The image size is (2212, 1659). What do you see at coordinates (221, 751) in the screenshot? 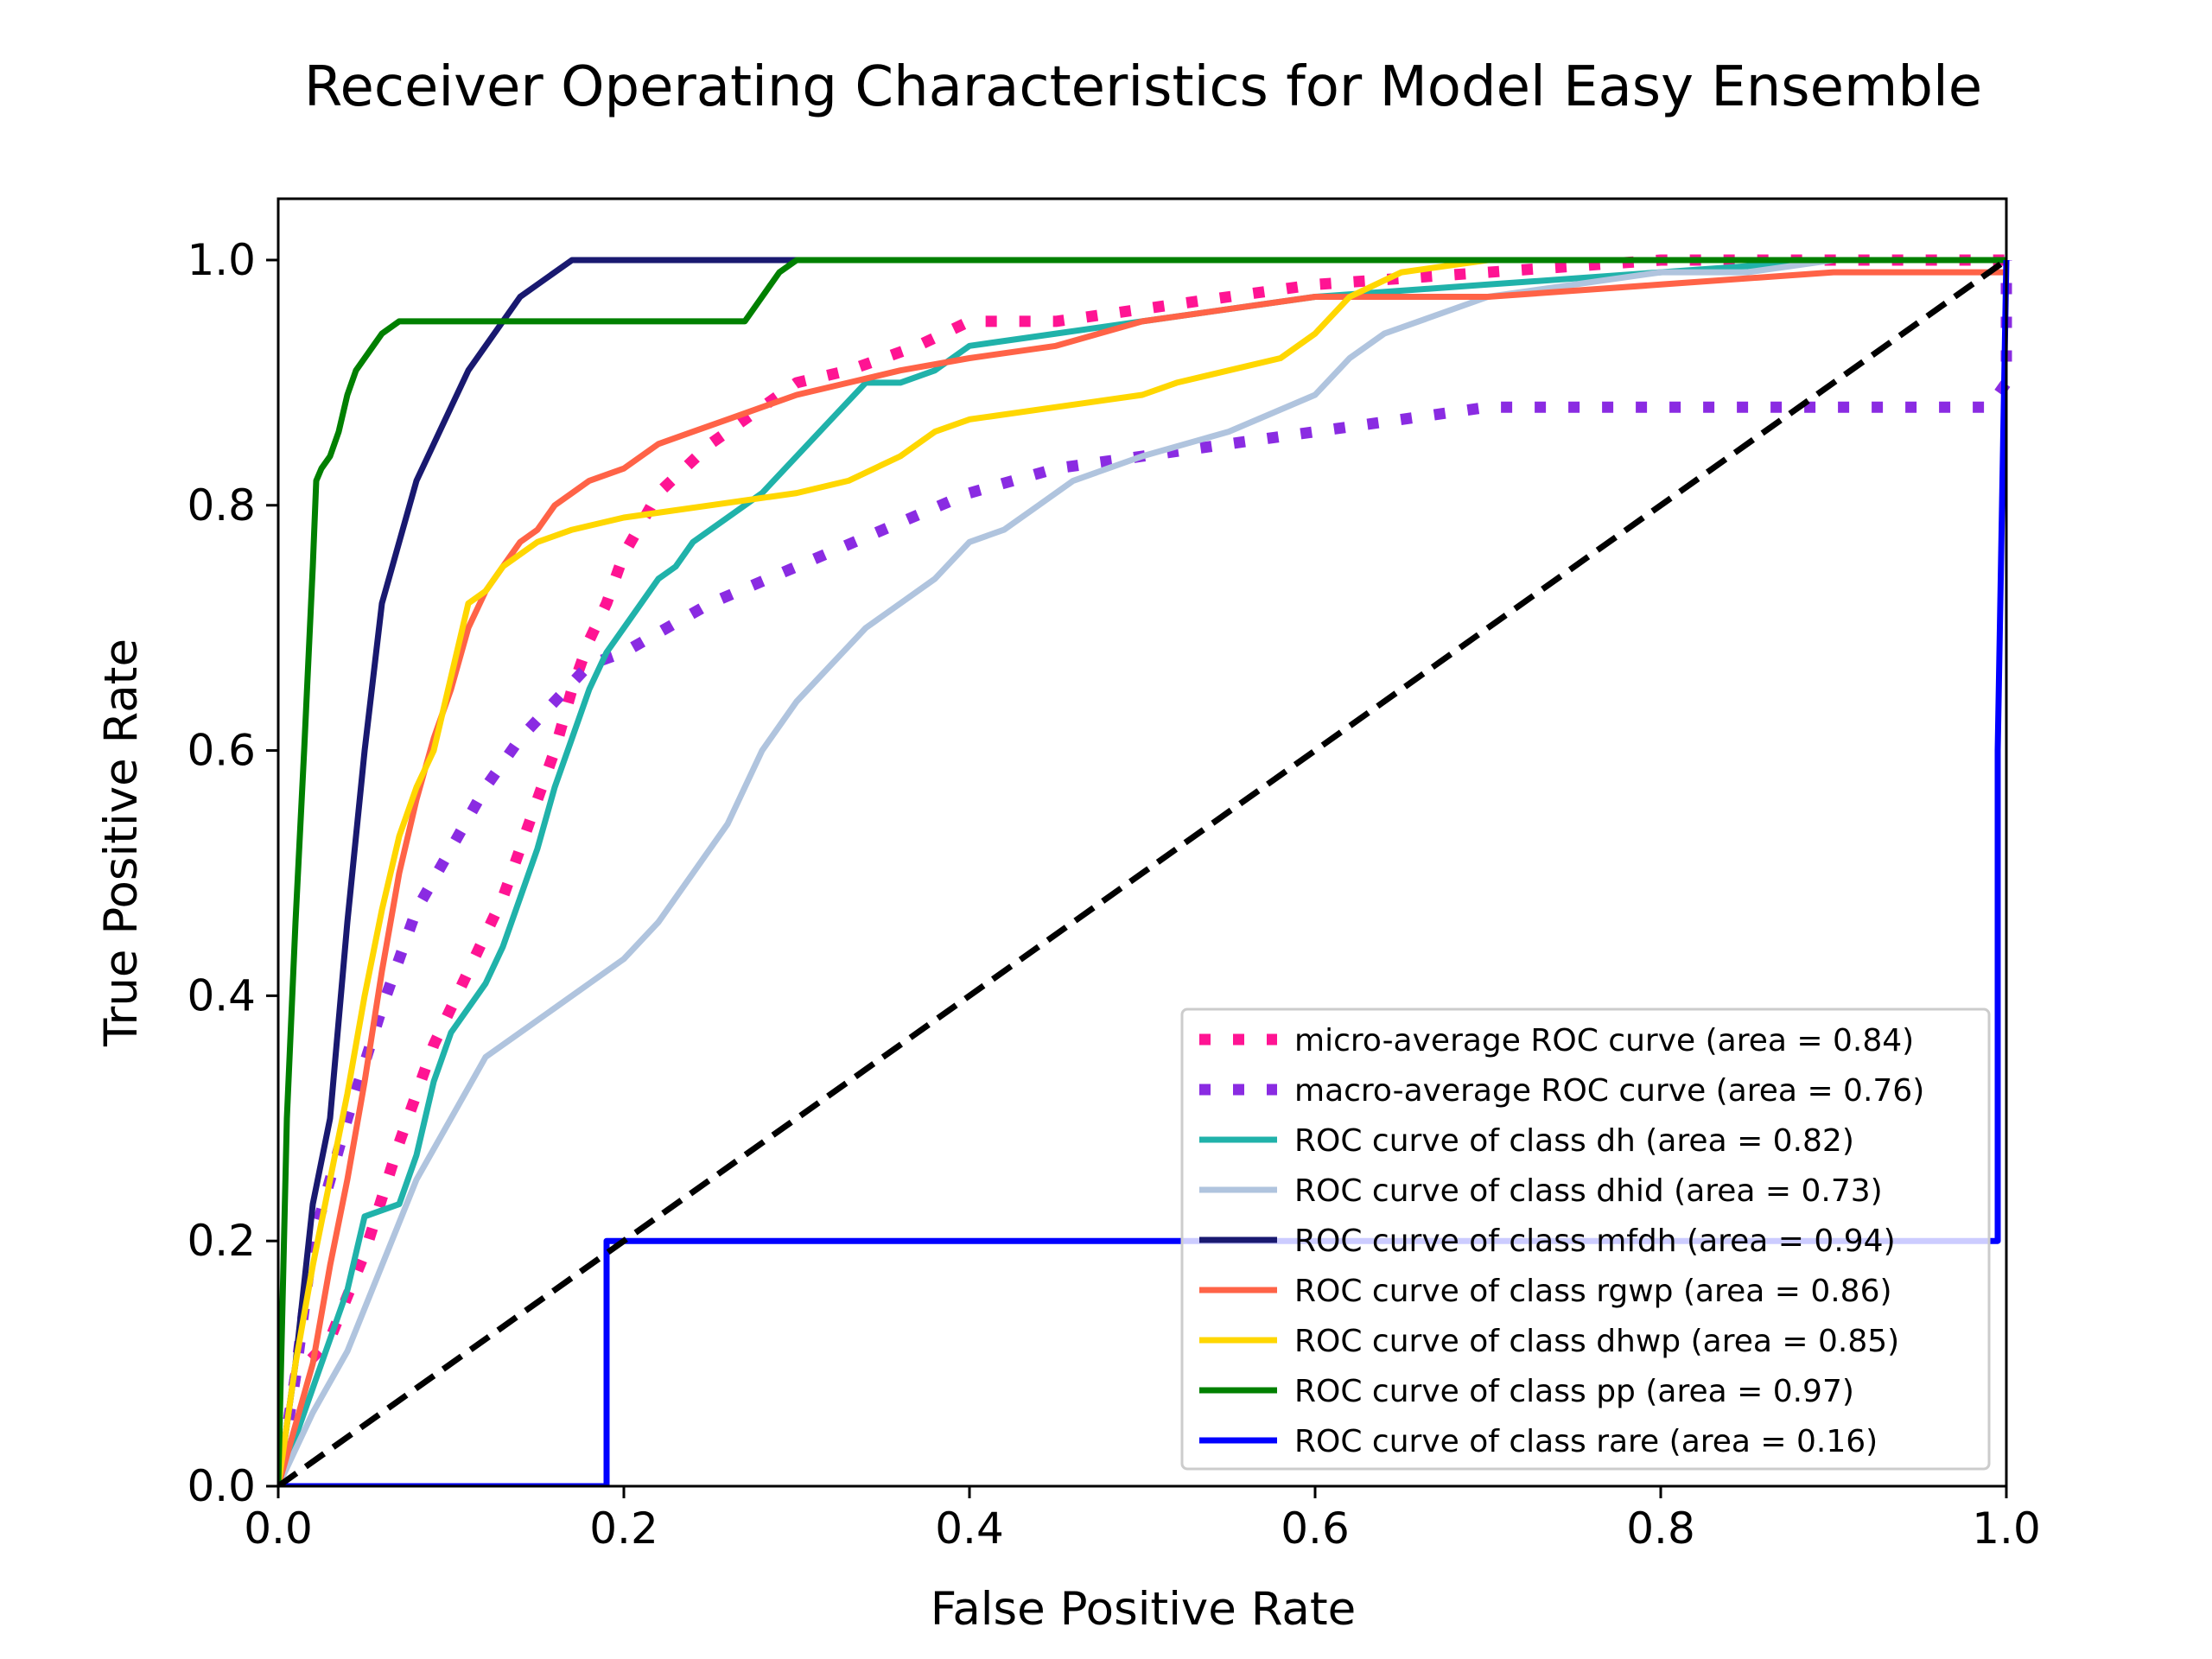
I see `y-tick-label: 0.6` at bounding box center [221, 751].